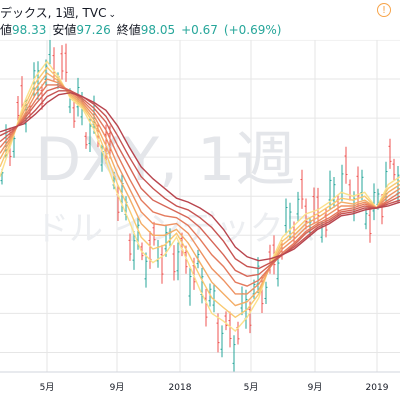  Describe the element at coordinates (180, 388) in the screenshot. I see `x-tick-label: 2018` at that location.